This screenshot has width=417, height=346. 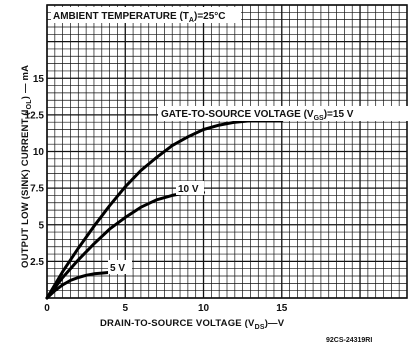 I want to click on x-tick-label: 0, so click(x=47, y=308).